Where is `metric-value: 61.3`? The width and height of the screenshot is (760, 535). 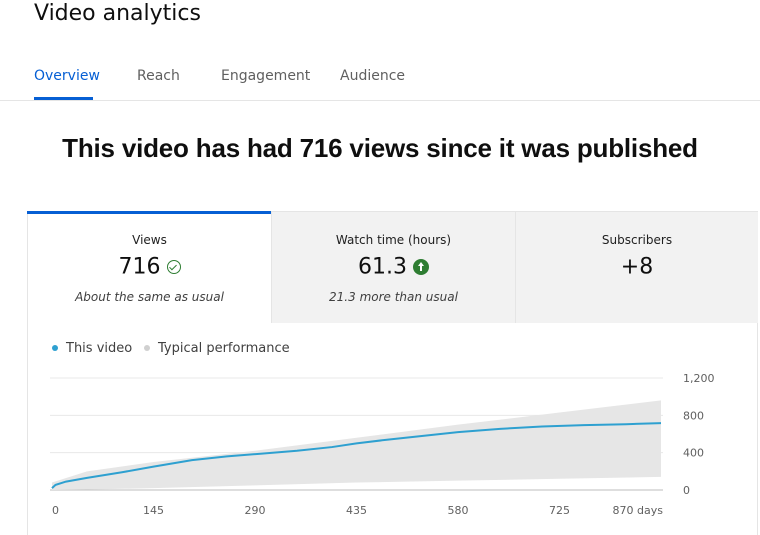 metric-value: 61.3 is located at coordinates (393, 267).